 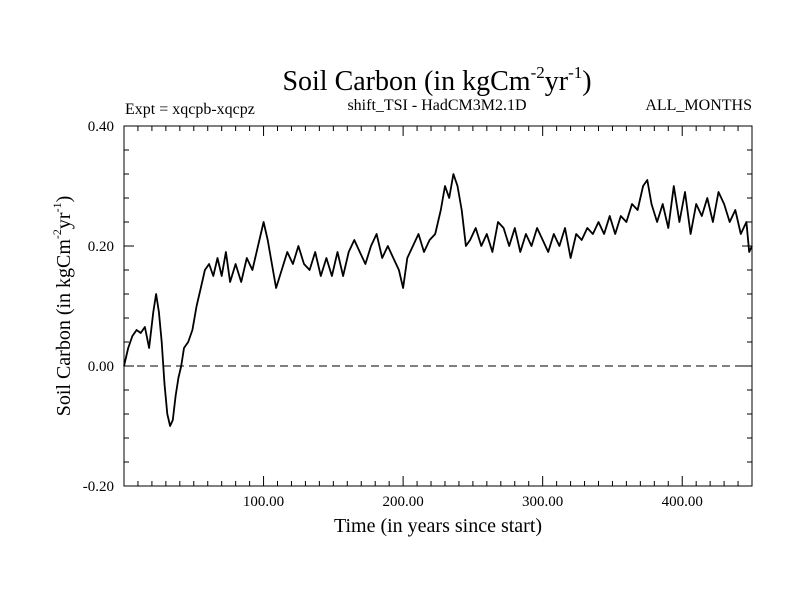 I want to click on x-axis-label: Time (in years since start), so click(x=438, y=526).